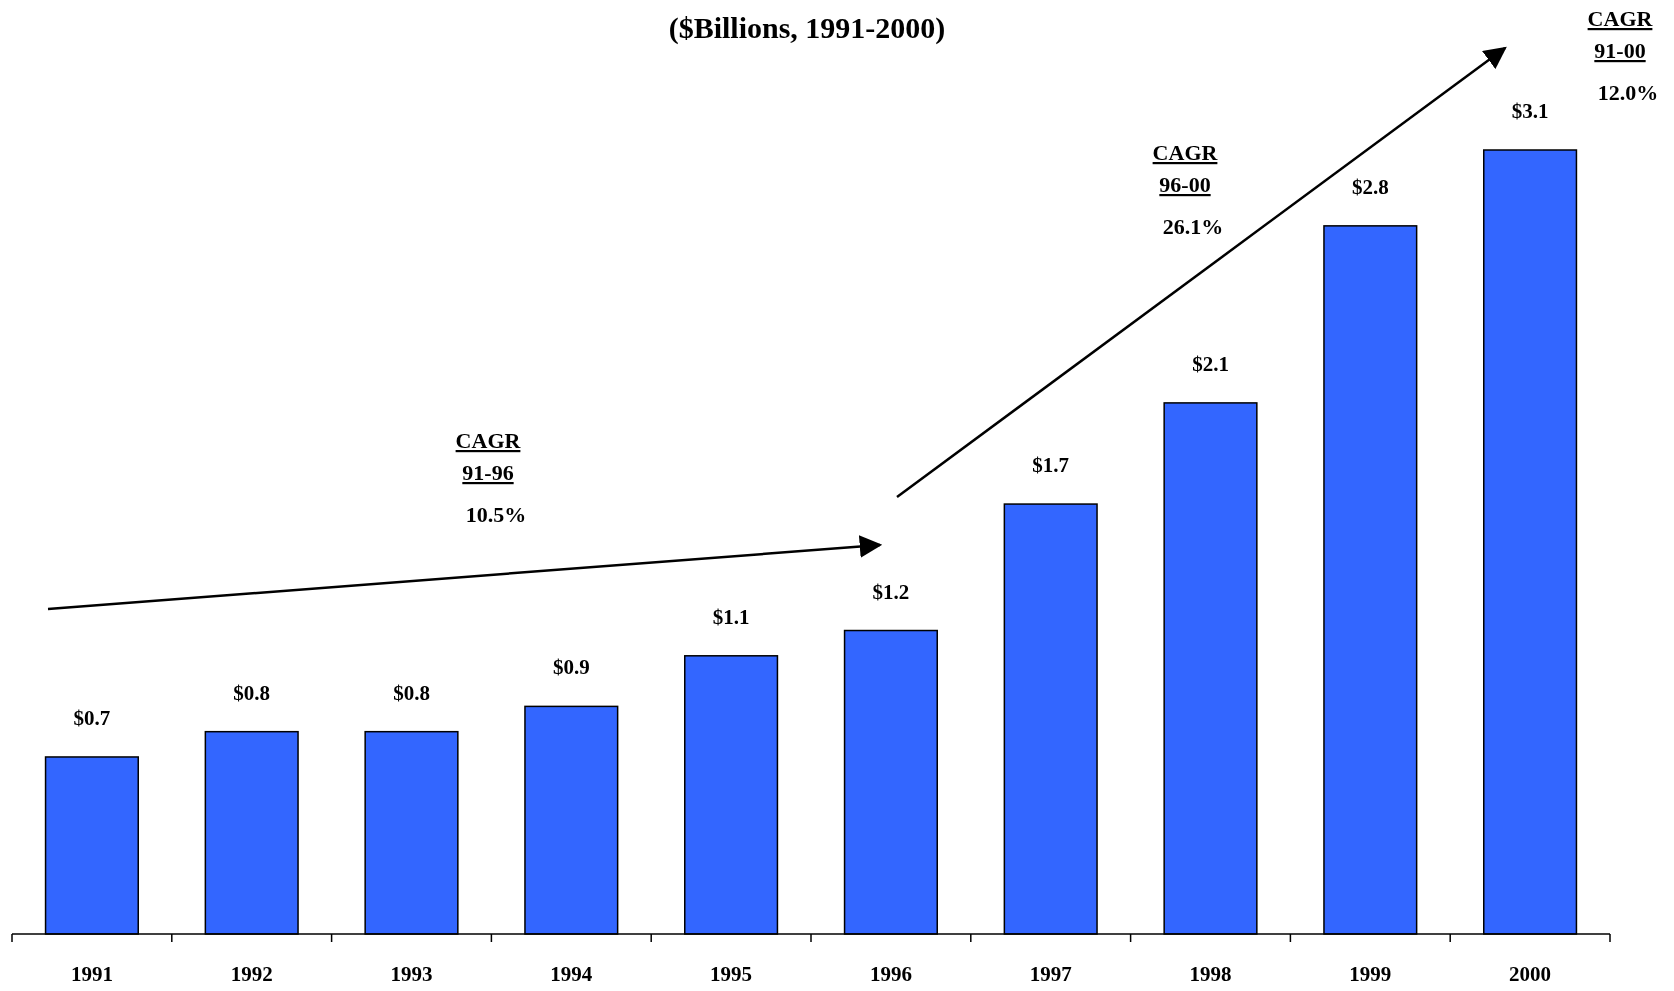 This screenshot has width=1674, height=991. I want to click on data-label: $0.7, so click(92, 717).